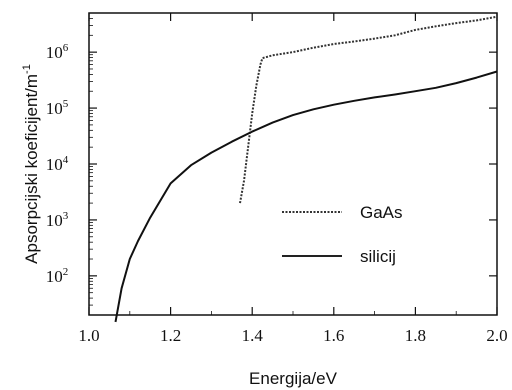 The image size is (512, 390). I want to click on y-tick-label: 10⁵, so click(57, 108).